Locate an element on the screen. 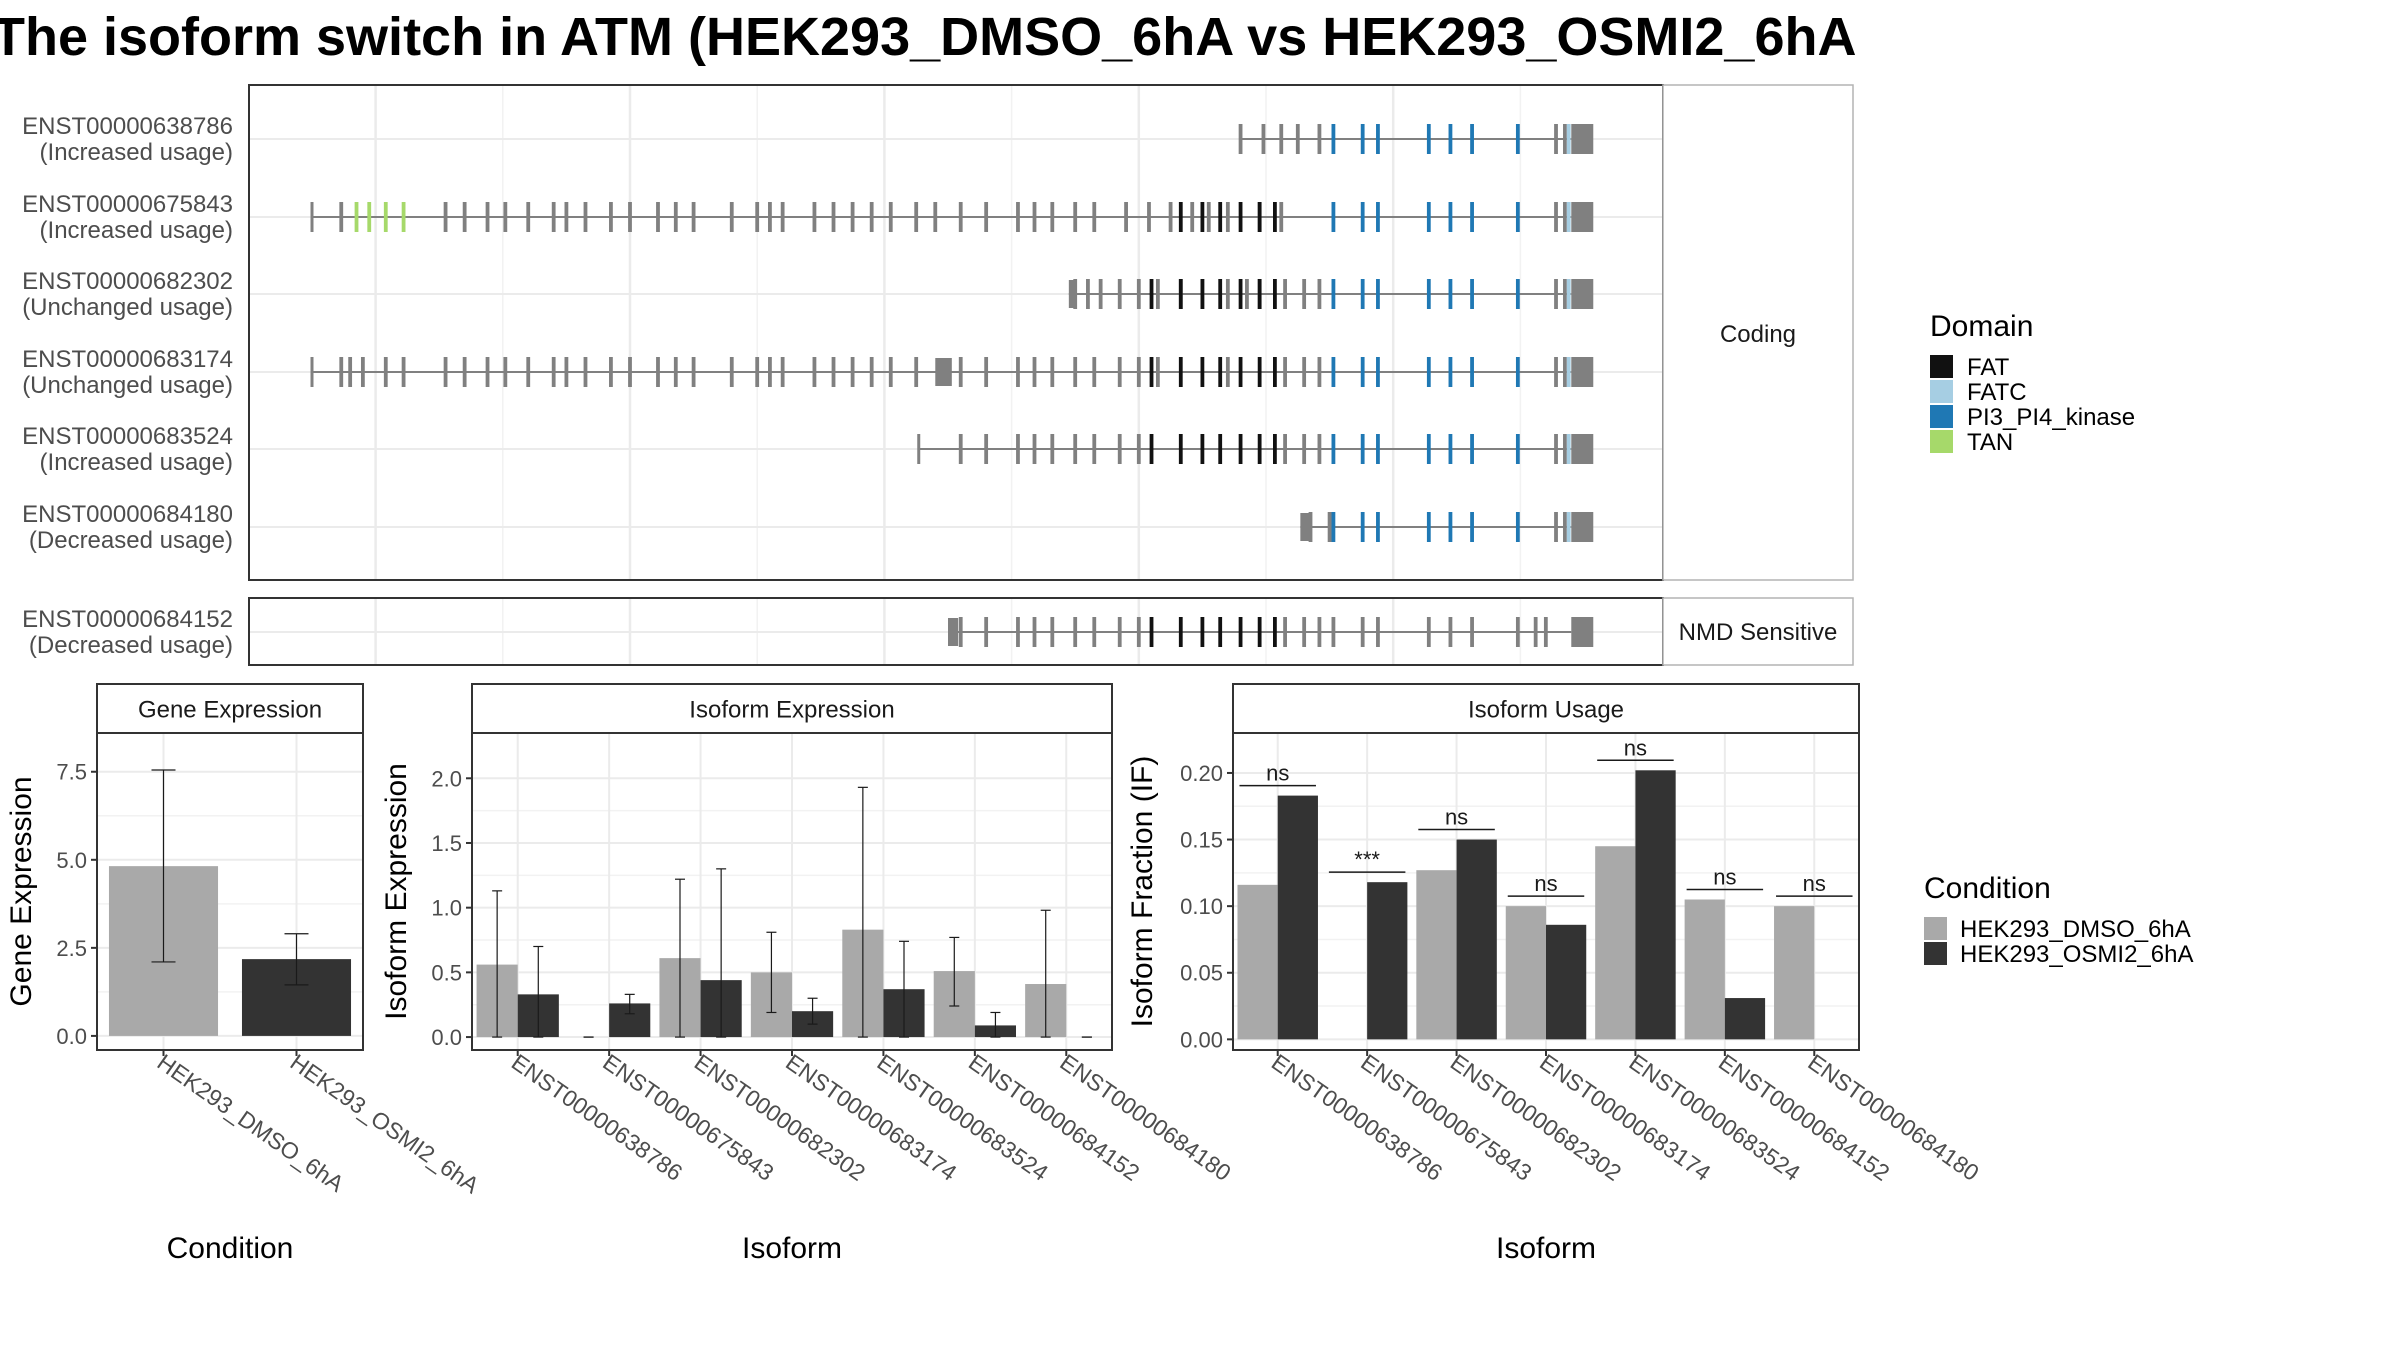 The width and height of the screenshot is (2400, 1350). y-tick-label: 5.0 is located at coordinates (71, 860).